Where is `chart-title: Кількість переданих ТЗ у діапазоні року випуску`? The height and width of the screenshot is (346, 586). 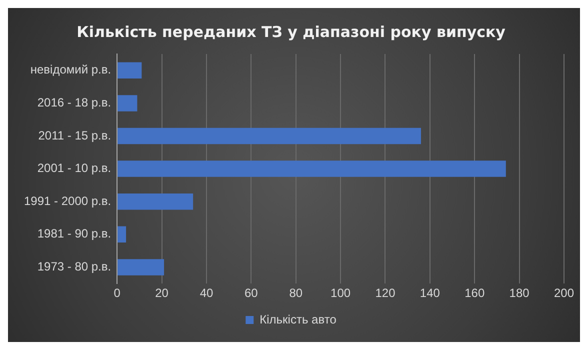 chart-title: Кількість переданих ТЗ у діапазоні року випуску is located at coordinates (291, 31).